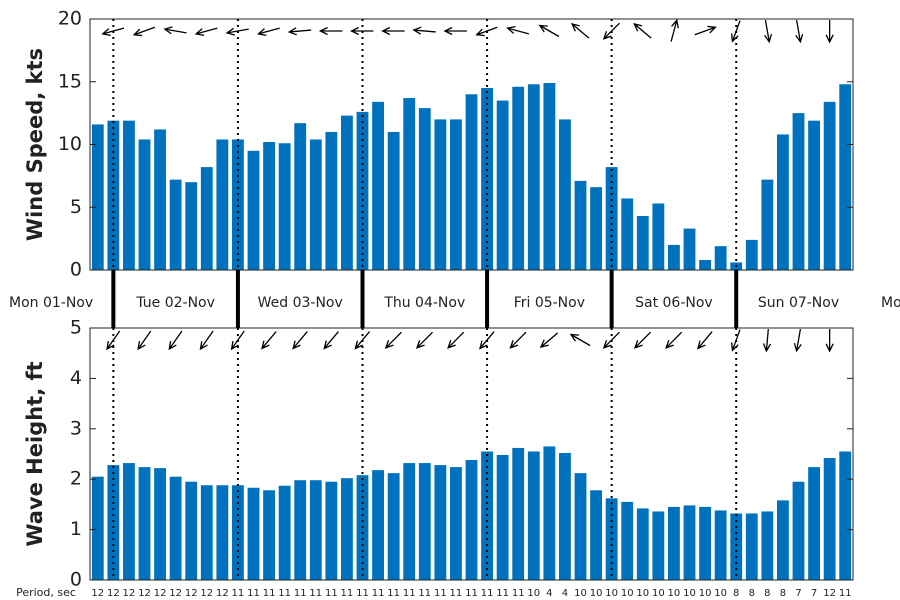  What do you see at coordinates (798, 303) in the screenshot?
I see `day-label: Sun 07-Nov` at bounding box center [798, 303].